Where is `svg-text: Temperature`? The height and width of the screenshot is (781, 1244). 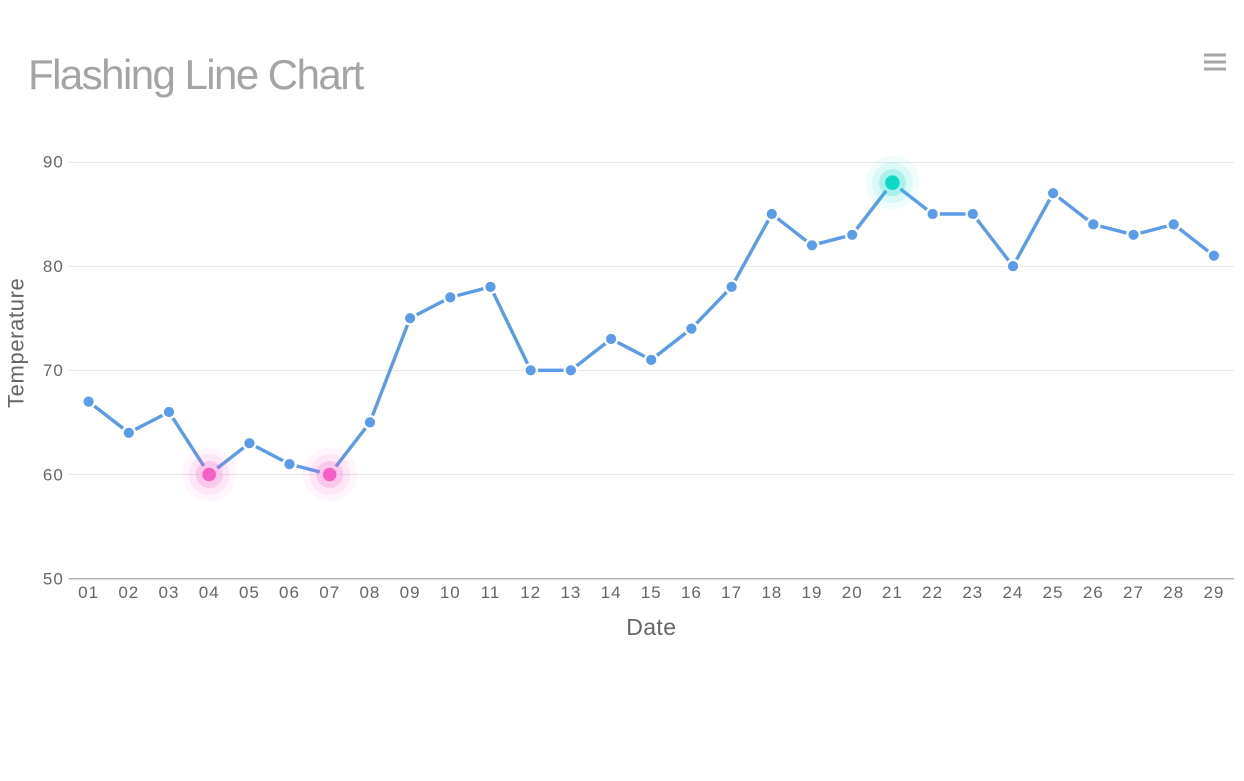
svg-text: Temperature is located at coordinates (16, 343).